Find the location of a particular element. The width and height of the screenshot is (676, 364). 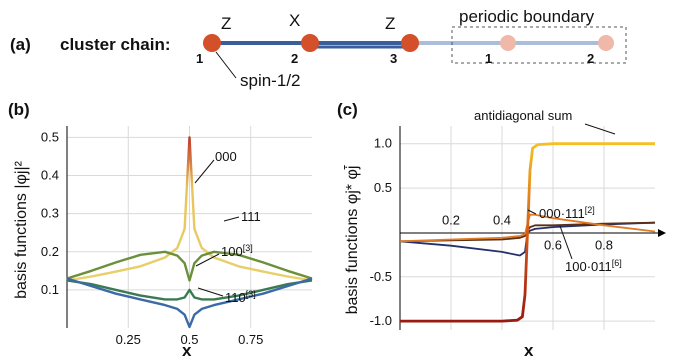

label-000: 000 is located at coordinates (226, 156).